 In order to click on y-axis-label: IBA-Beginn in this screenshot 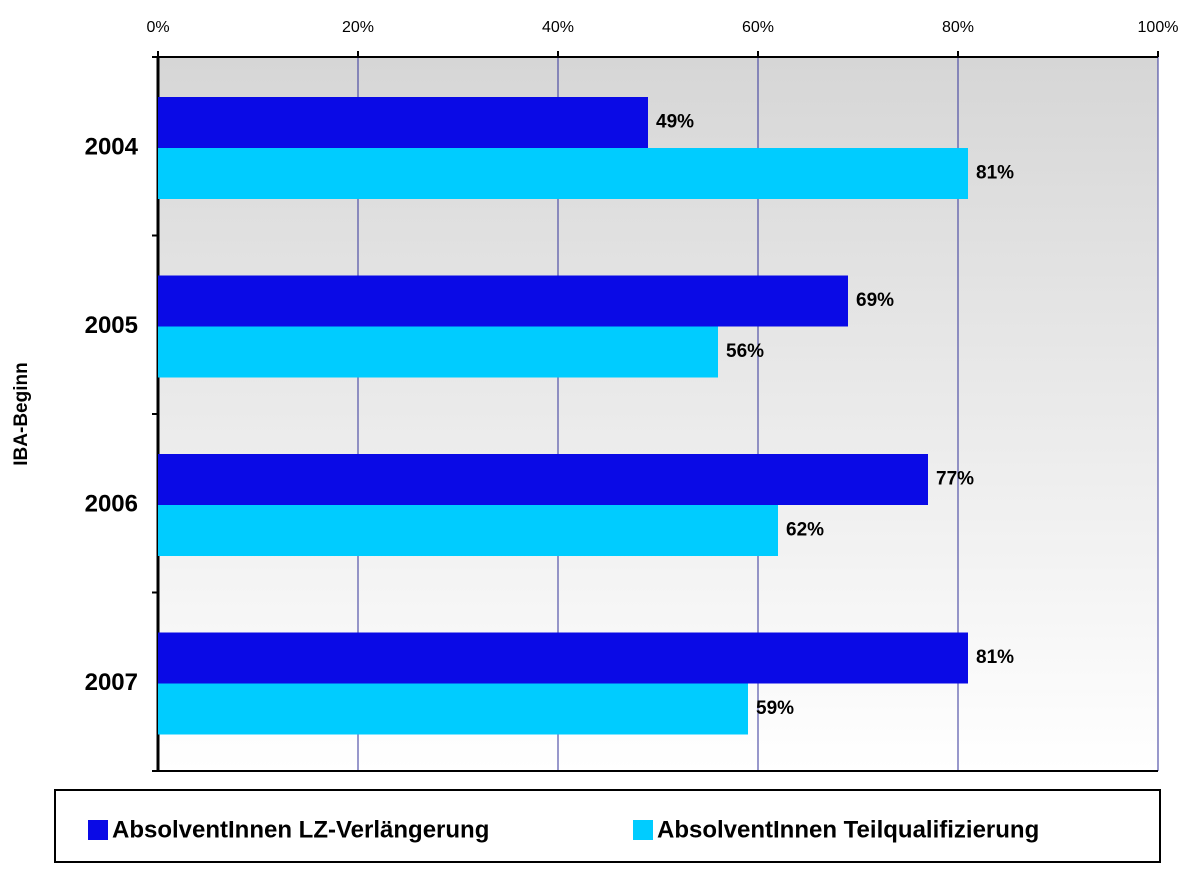, I will do `click(21, 413)`.